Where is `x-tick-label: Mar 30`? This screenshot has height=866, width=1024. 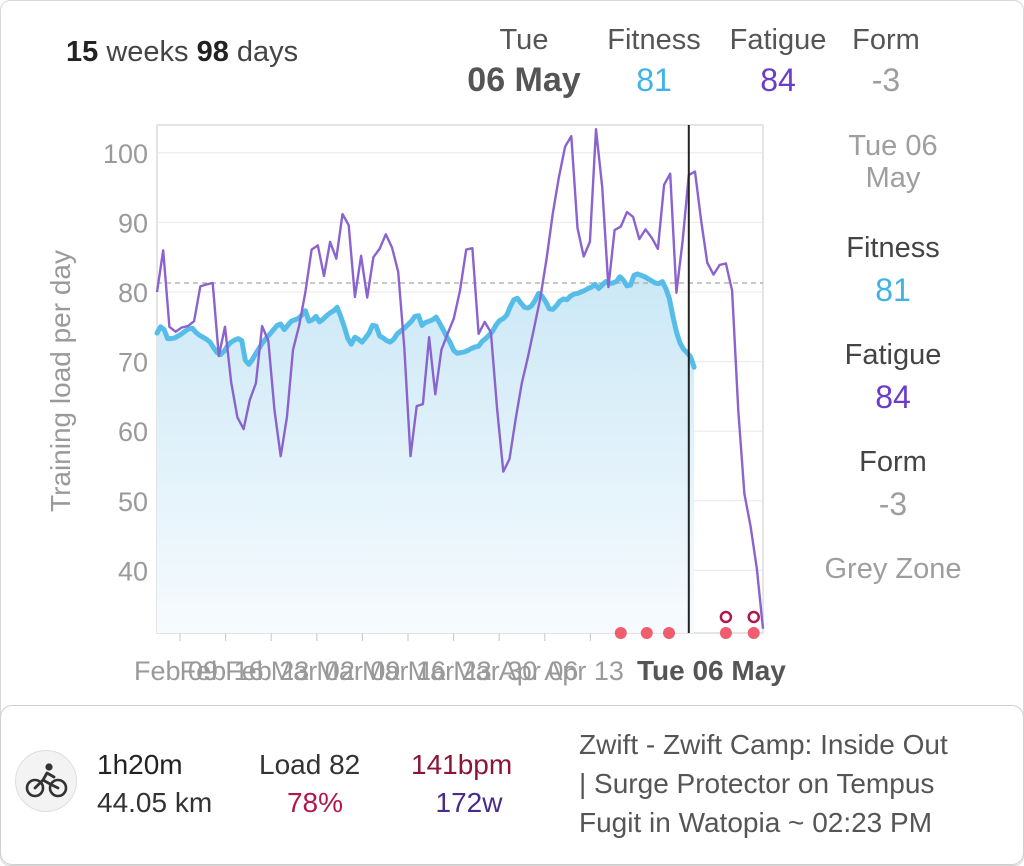 x-tick-label: Mar 30 is located at coordinates (495, 671).